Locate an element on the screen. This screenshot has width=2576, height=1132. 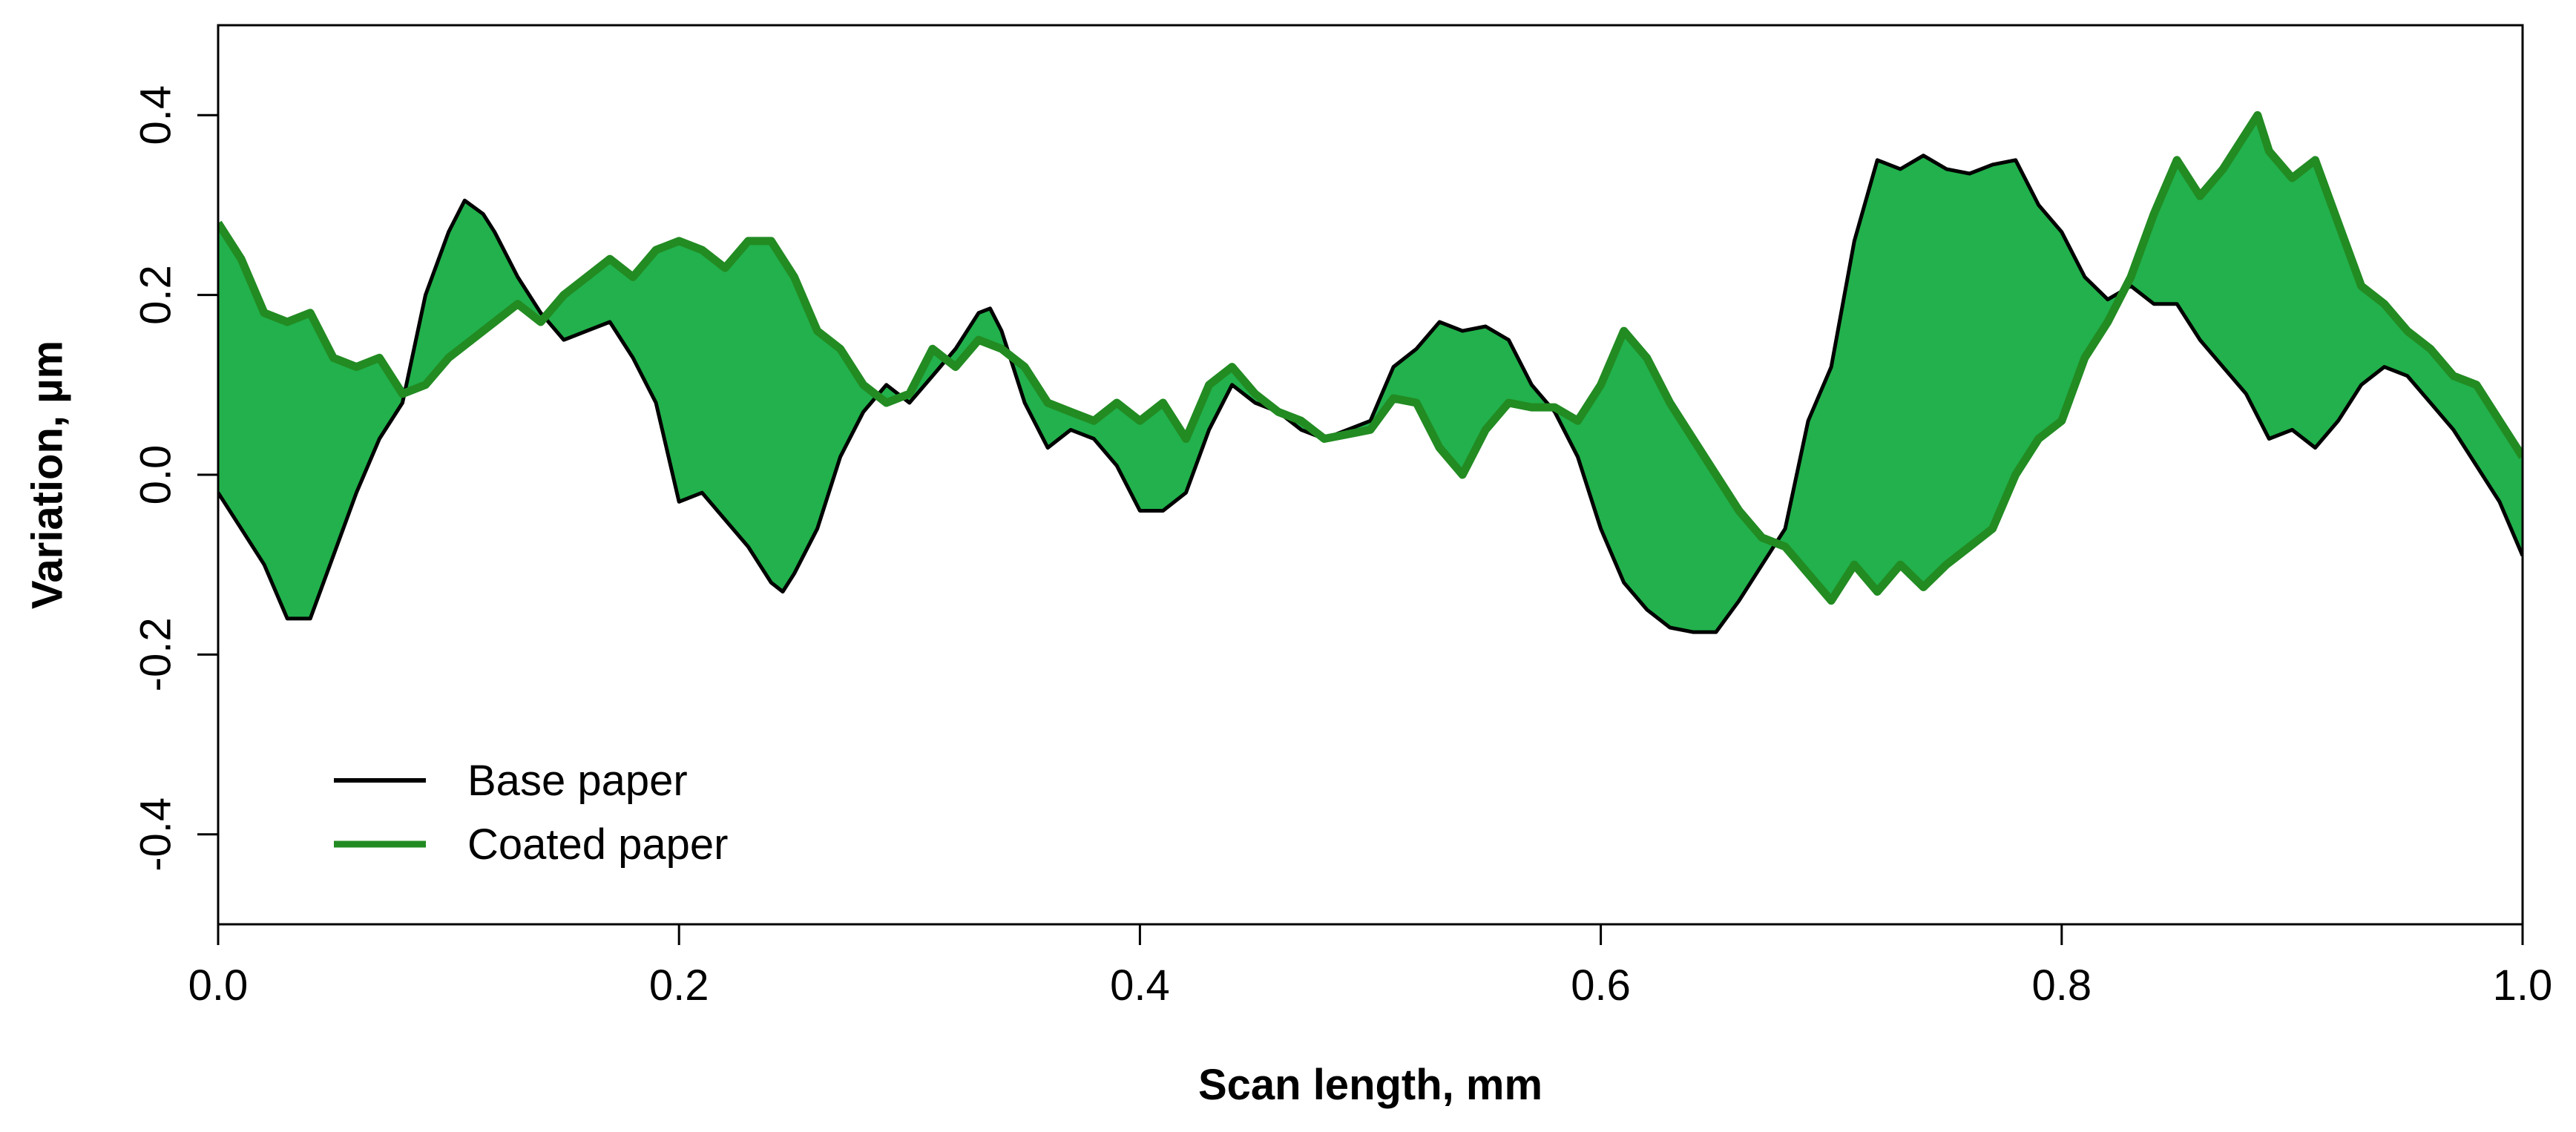
legend-label: Coated paper is located at coordinates (597, 844).